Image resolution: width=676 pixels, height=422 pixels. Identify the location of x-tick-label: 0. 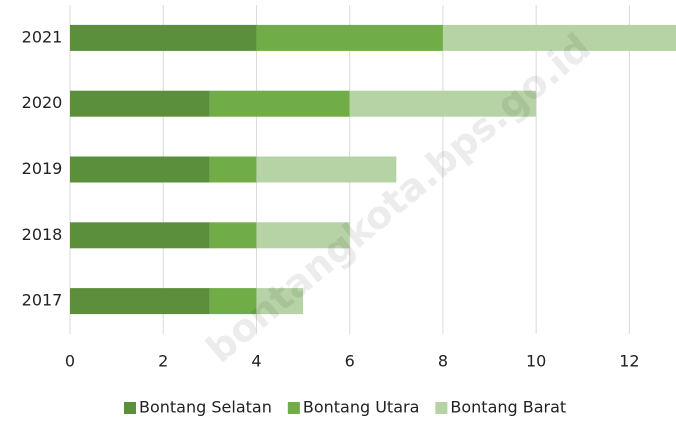
(70, 361).